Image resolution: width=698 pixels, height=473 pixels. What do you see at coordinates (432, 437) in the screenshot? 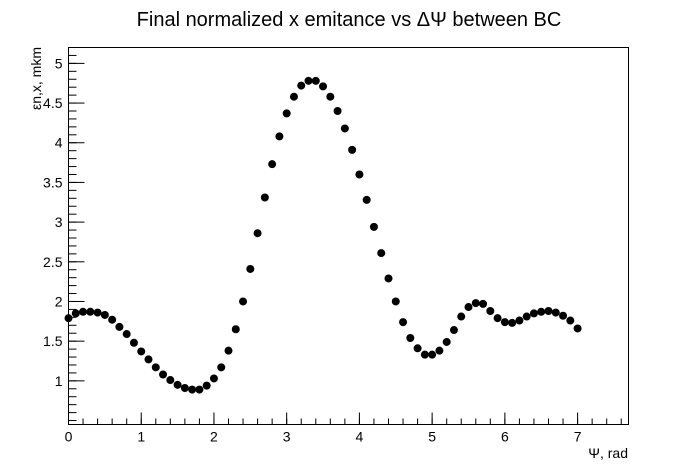
I see `x-tick-label: 5` at bounding box center [432, 437].